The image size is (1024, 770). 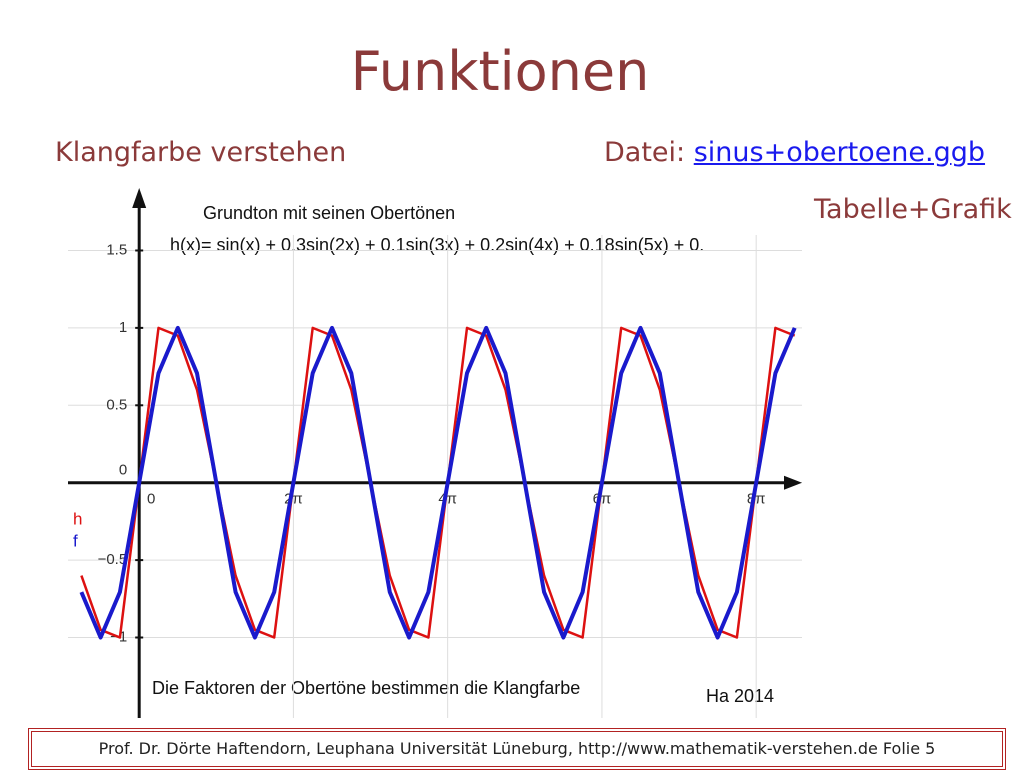 What do you see at coordinates (113, 559) in the screenshot?
I see `y-tick-label: −0.5` at bounding box center [113, 559].